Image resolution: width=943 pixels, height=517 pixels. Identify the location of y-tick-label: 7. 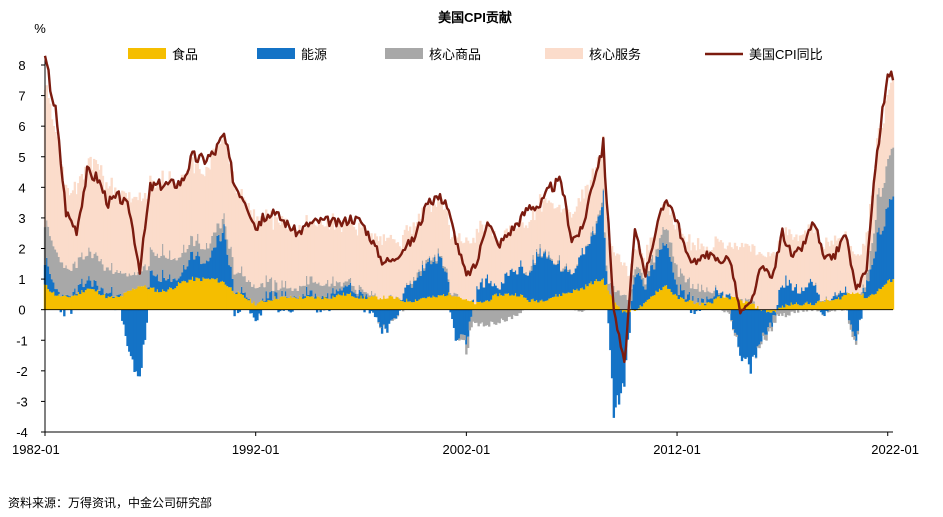
(21, 96).